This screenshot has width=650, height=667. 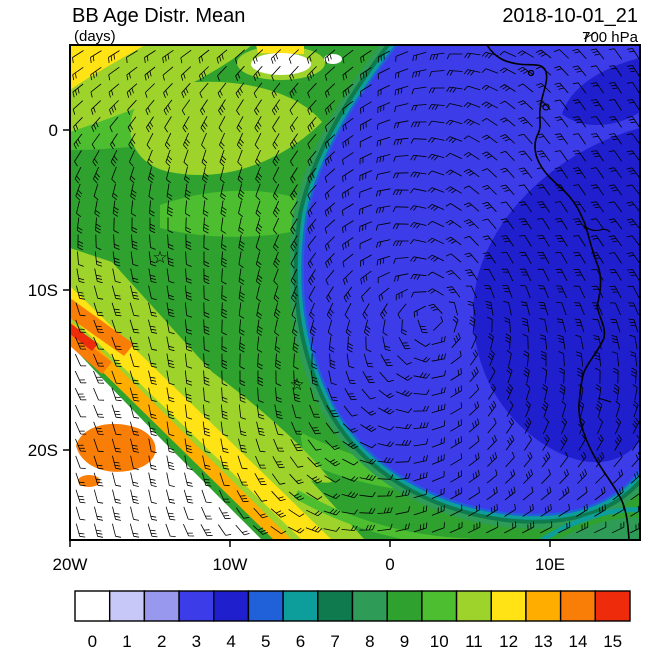 What do you see at coordinates (265, 641) in the screenshot?
I see `colorbar-label: 5` at bounding box center [265, 641].